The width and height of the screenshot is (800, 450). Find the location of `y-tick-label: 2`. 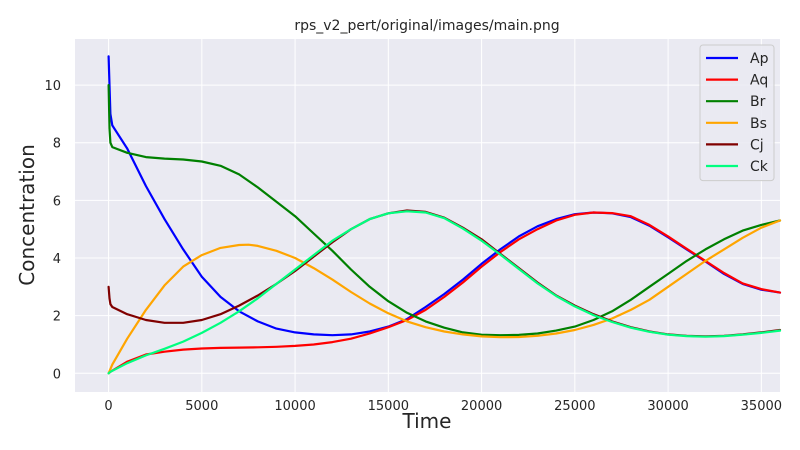

y-tick-label: 2 is located at coordinates (57, 317).